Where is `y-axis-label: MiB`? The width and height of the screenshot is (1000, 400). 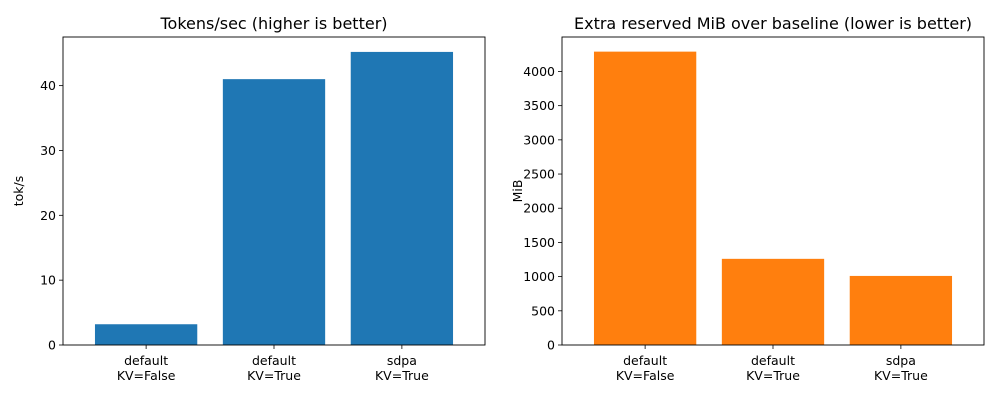 y-axis-label: MiB is located at coordinates (517, 191).